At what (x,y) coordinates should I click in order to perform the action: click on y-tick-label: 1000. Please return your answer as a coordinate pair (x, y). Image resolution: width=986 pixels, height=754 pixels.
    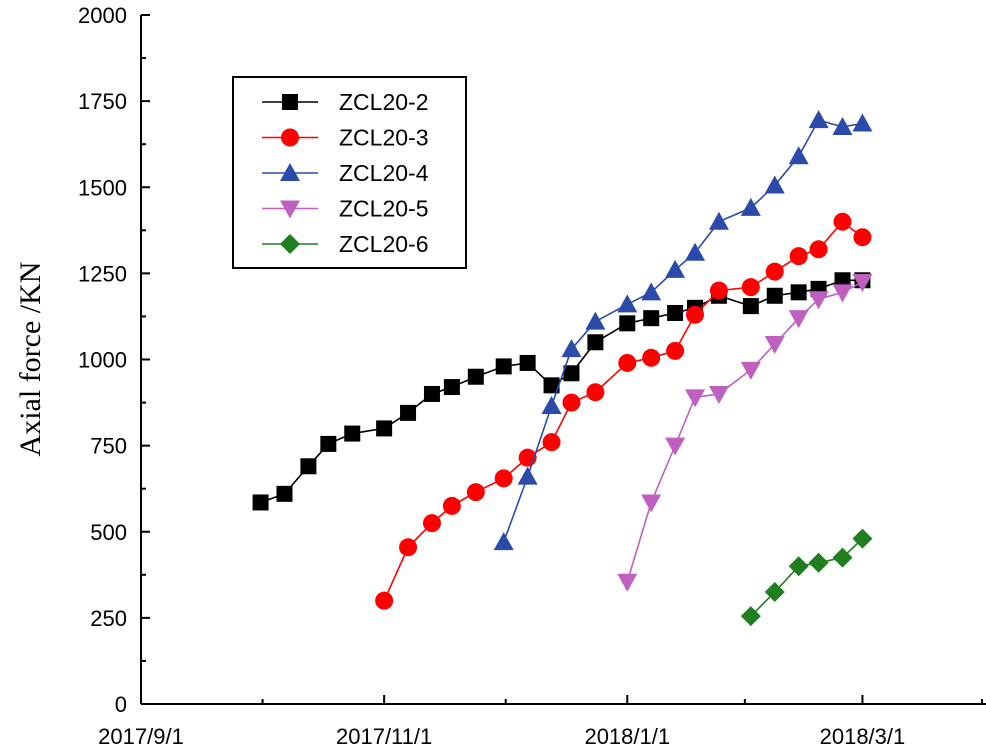
    Looking at the image, I should click on (102, 360).